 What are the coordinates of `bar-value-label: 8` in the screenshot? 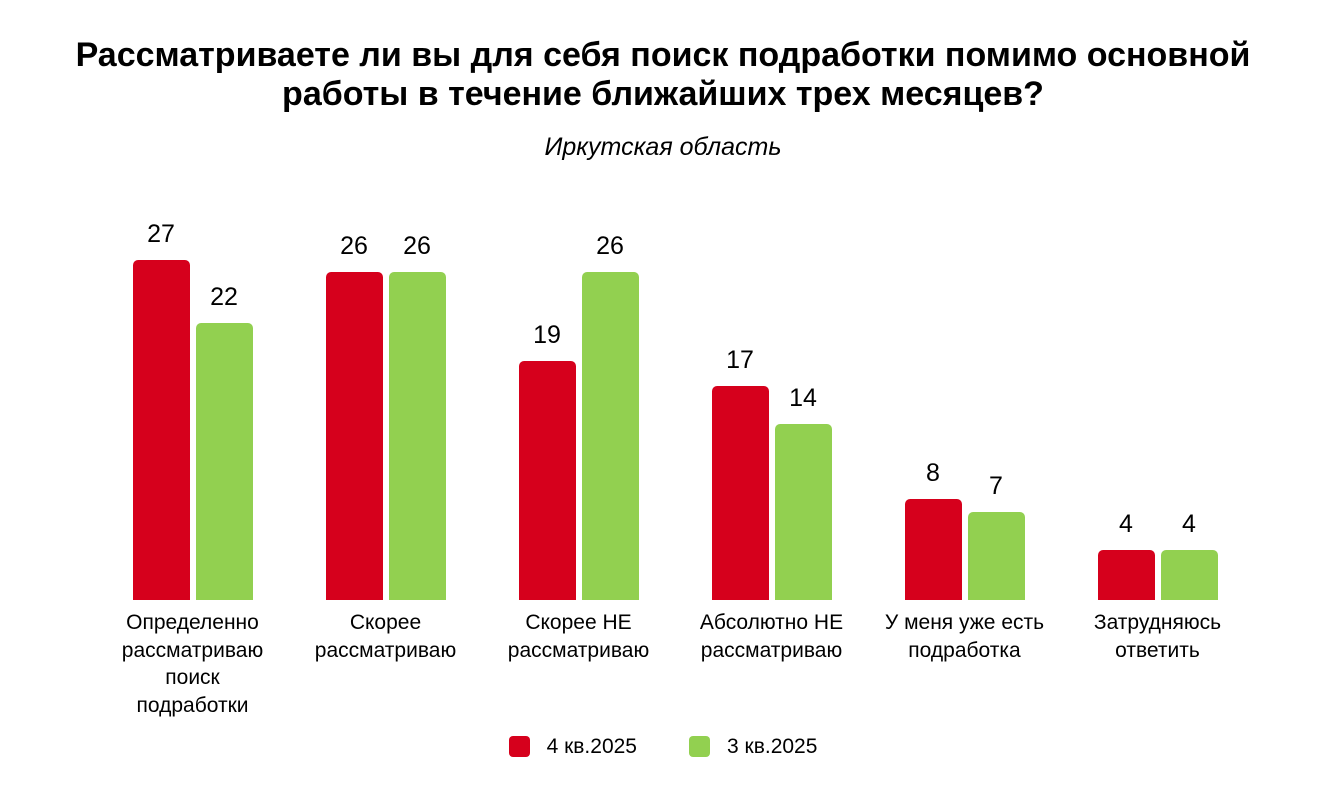 It's located at (933, 473).